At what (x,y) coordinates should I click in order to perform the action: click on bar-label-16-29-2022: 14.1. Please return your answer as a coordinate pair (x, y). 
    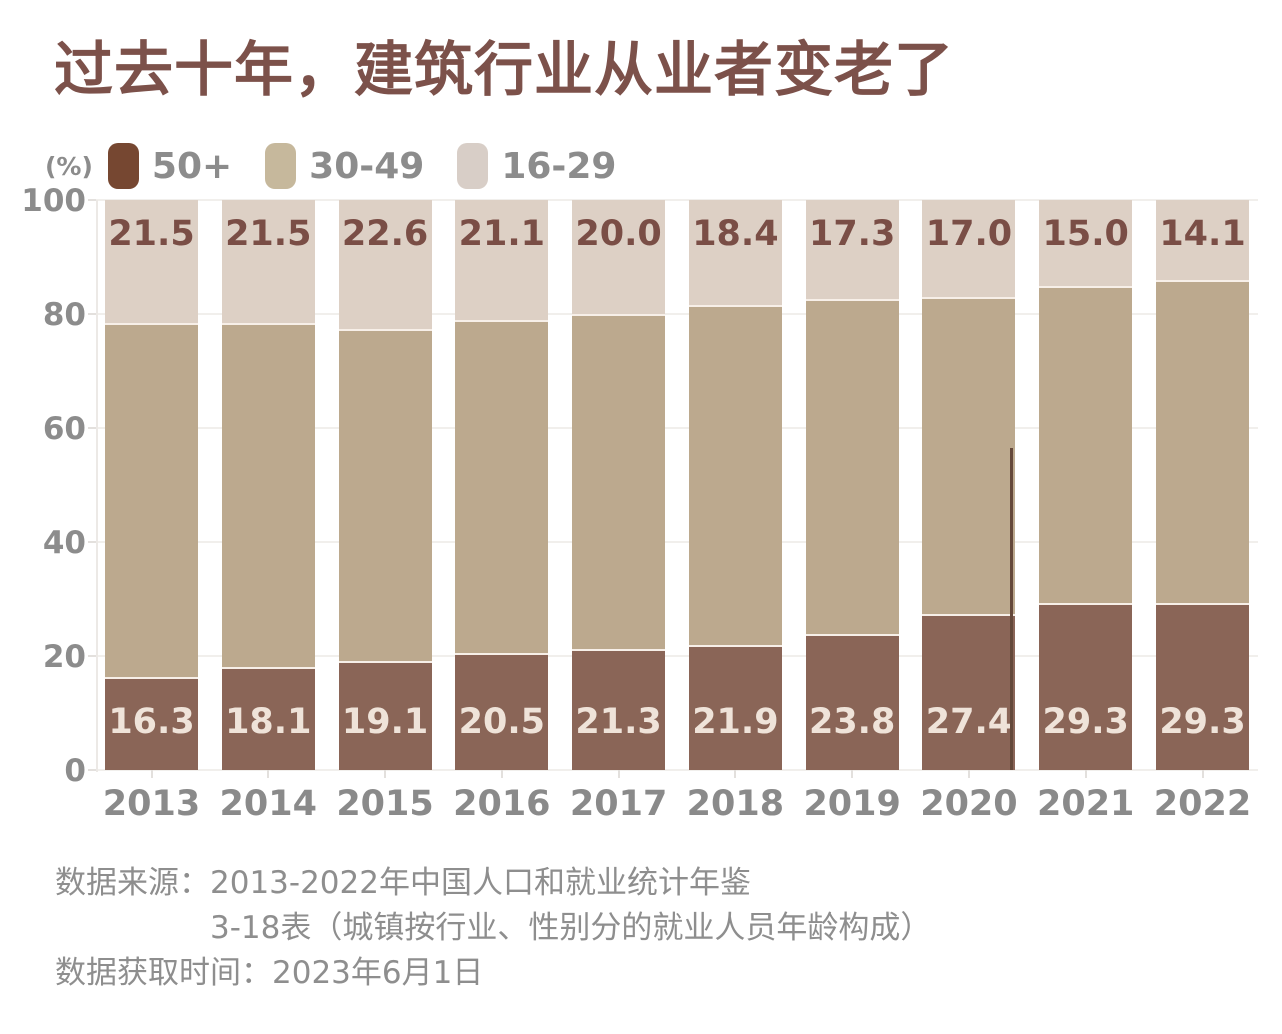
    Looking at the image, I should click on (1202, 234).